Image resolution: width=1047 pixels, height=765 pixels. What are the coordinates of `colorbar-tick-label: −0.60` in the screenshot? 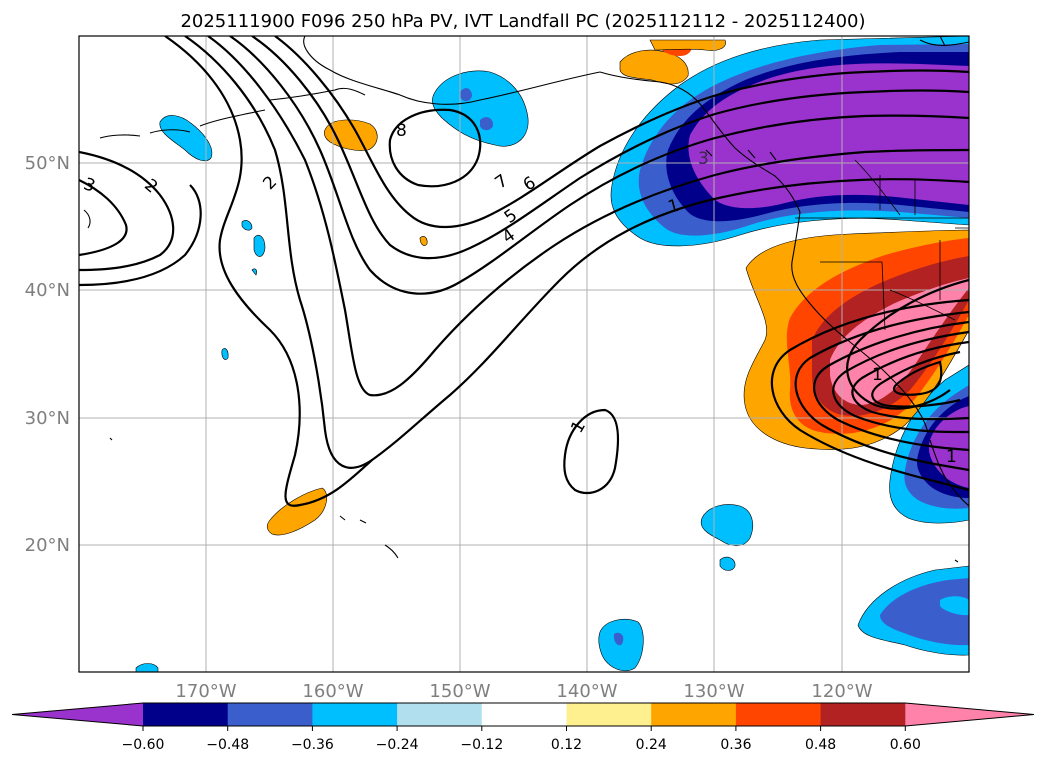 It's located at (143, 745).